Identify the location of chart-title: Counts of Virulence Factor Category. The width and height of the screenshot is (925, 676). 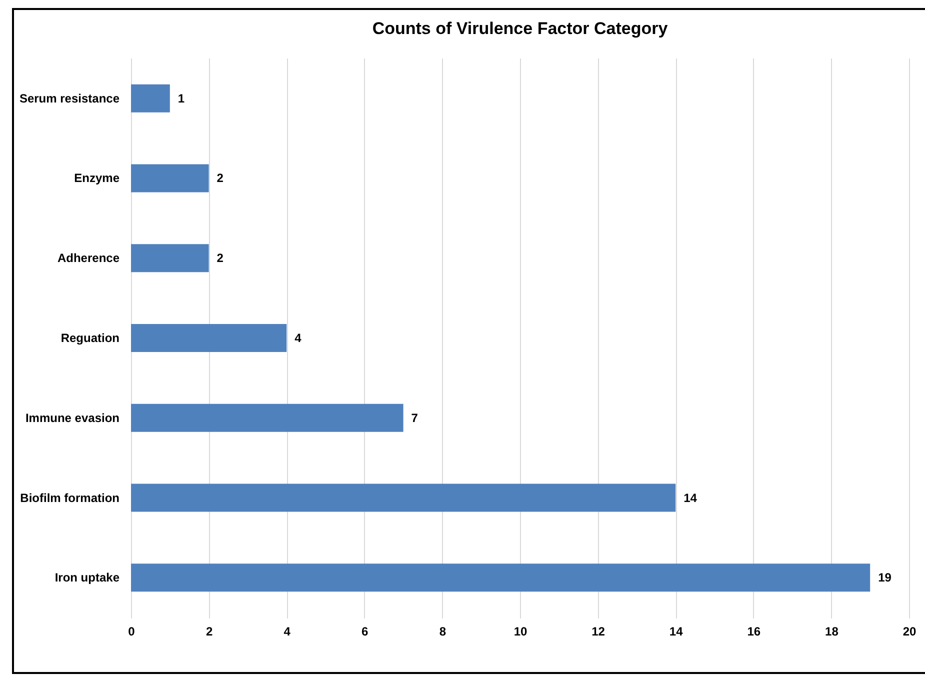
(520, 28).